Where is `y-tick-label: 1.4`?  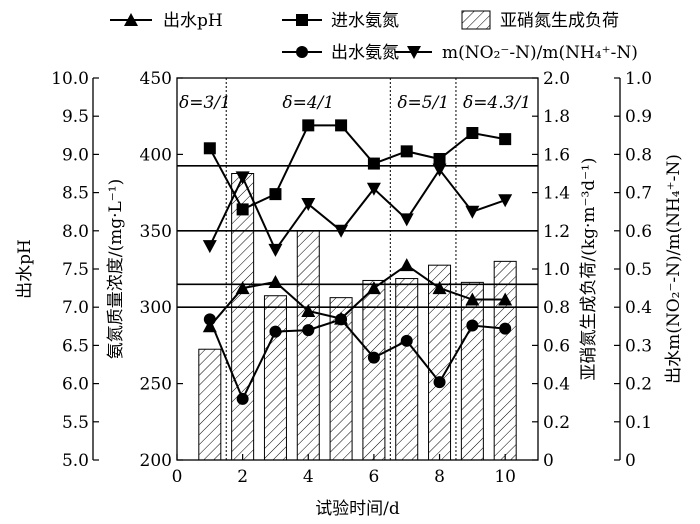 y-tick-label: 1.4 is located at coordinates (556, 194).